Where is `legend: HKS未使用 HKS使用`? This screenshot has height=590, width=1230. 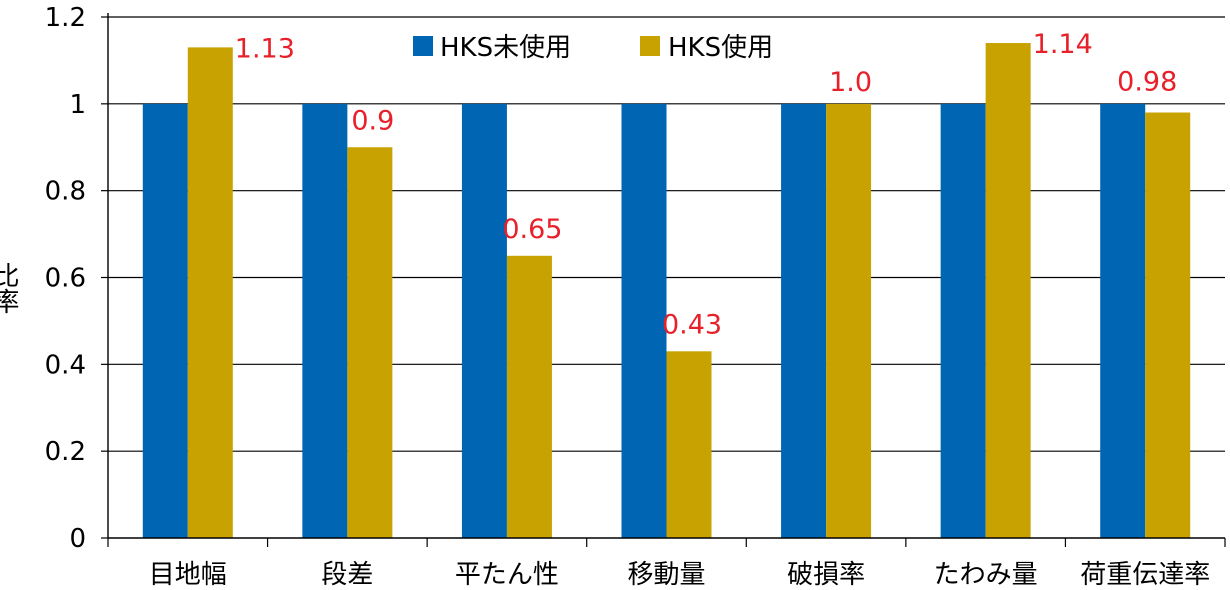
legend: HKS未使用 HKS使用 is located at coordinates (593, 48).